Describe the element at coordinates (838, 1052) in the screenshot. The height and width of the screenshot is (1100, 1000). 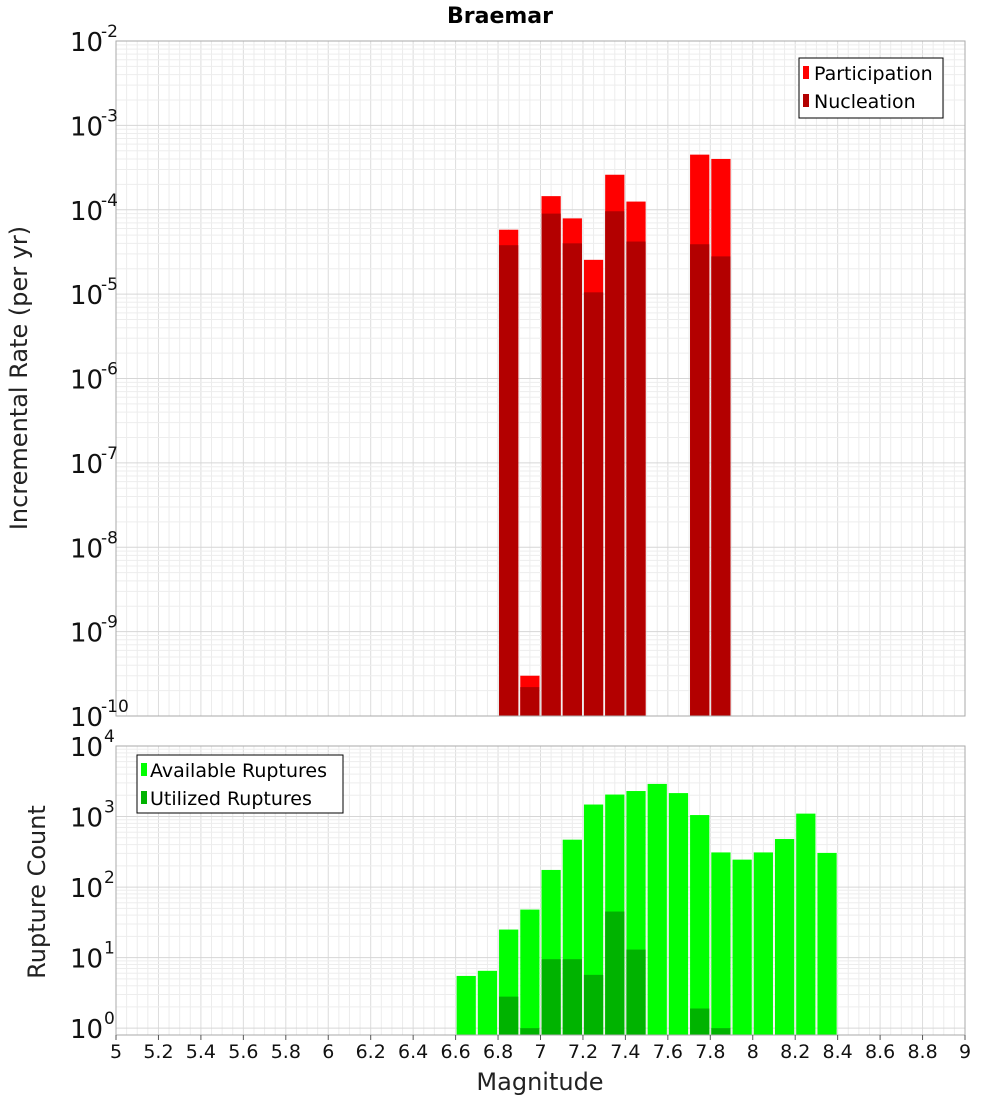
I see `x-tick-label: 8.4` at that location.